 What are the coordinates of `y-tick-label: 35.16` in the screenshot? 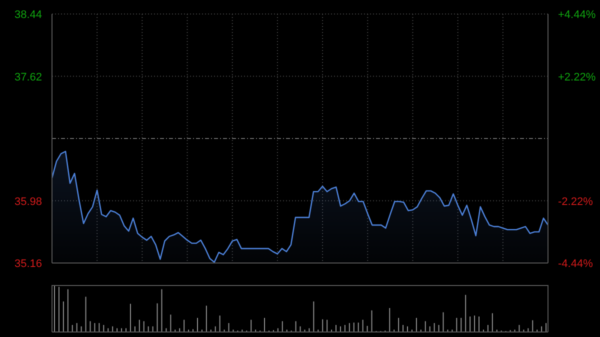 It's located at (28, 264).